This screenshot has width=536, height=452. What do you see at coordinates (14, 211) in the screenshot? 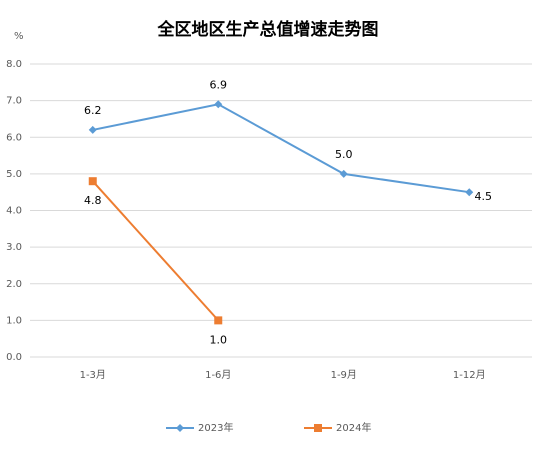
I see `y-tick-label: 4.0` at bounding box center [14, 211].